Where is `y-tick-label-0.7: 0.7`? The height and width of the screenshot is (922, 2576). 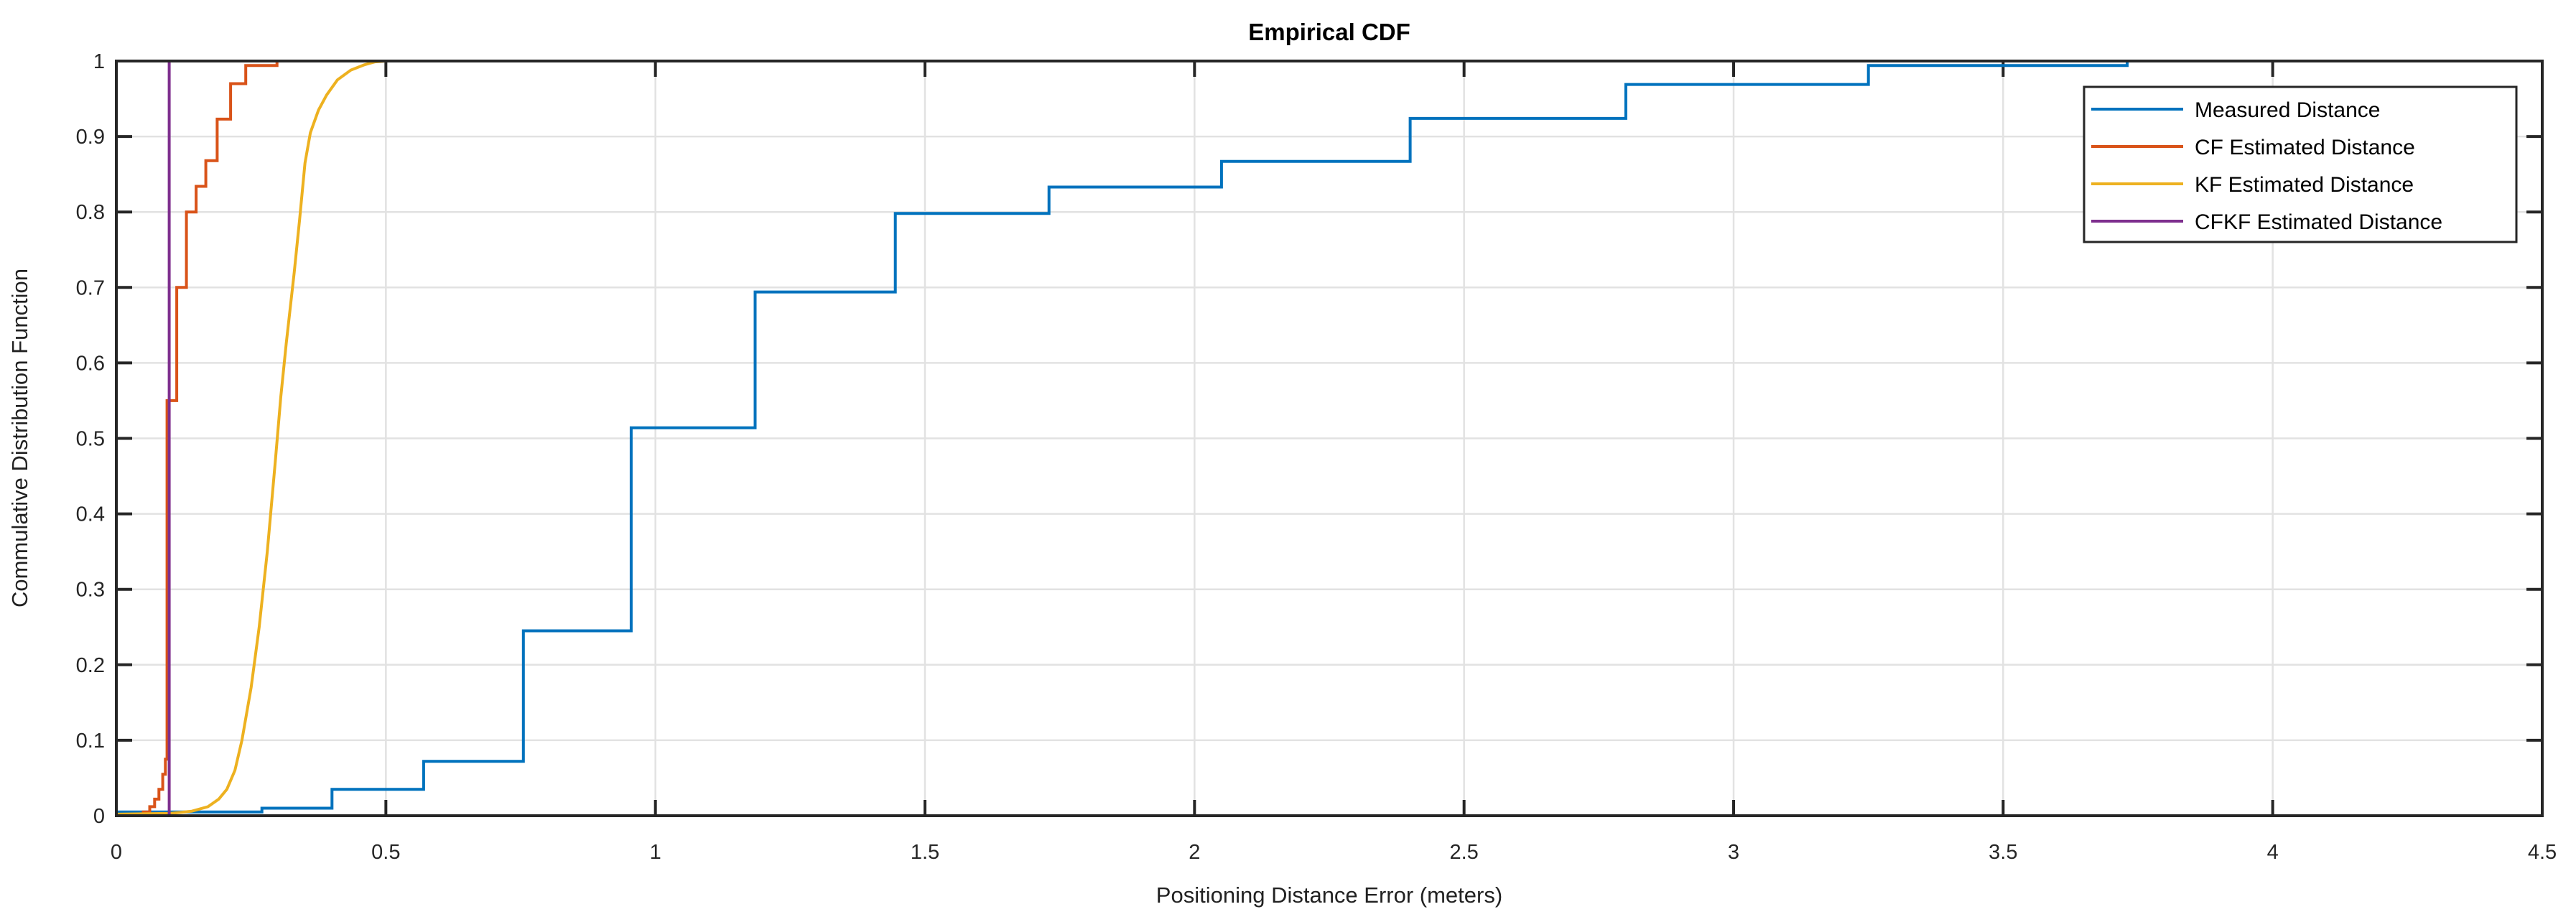
y-tick-label-0.7: 0.7 is located at coordinates (90, 287).